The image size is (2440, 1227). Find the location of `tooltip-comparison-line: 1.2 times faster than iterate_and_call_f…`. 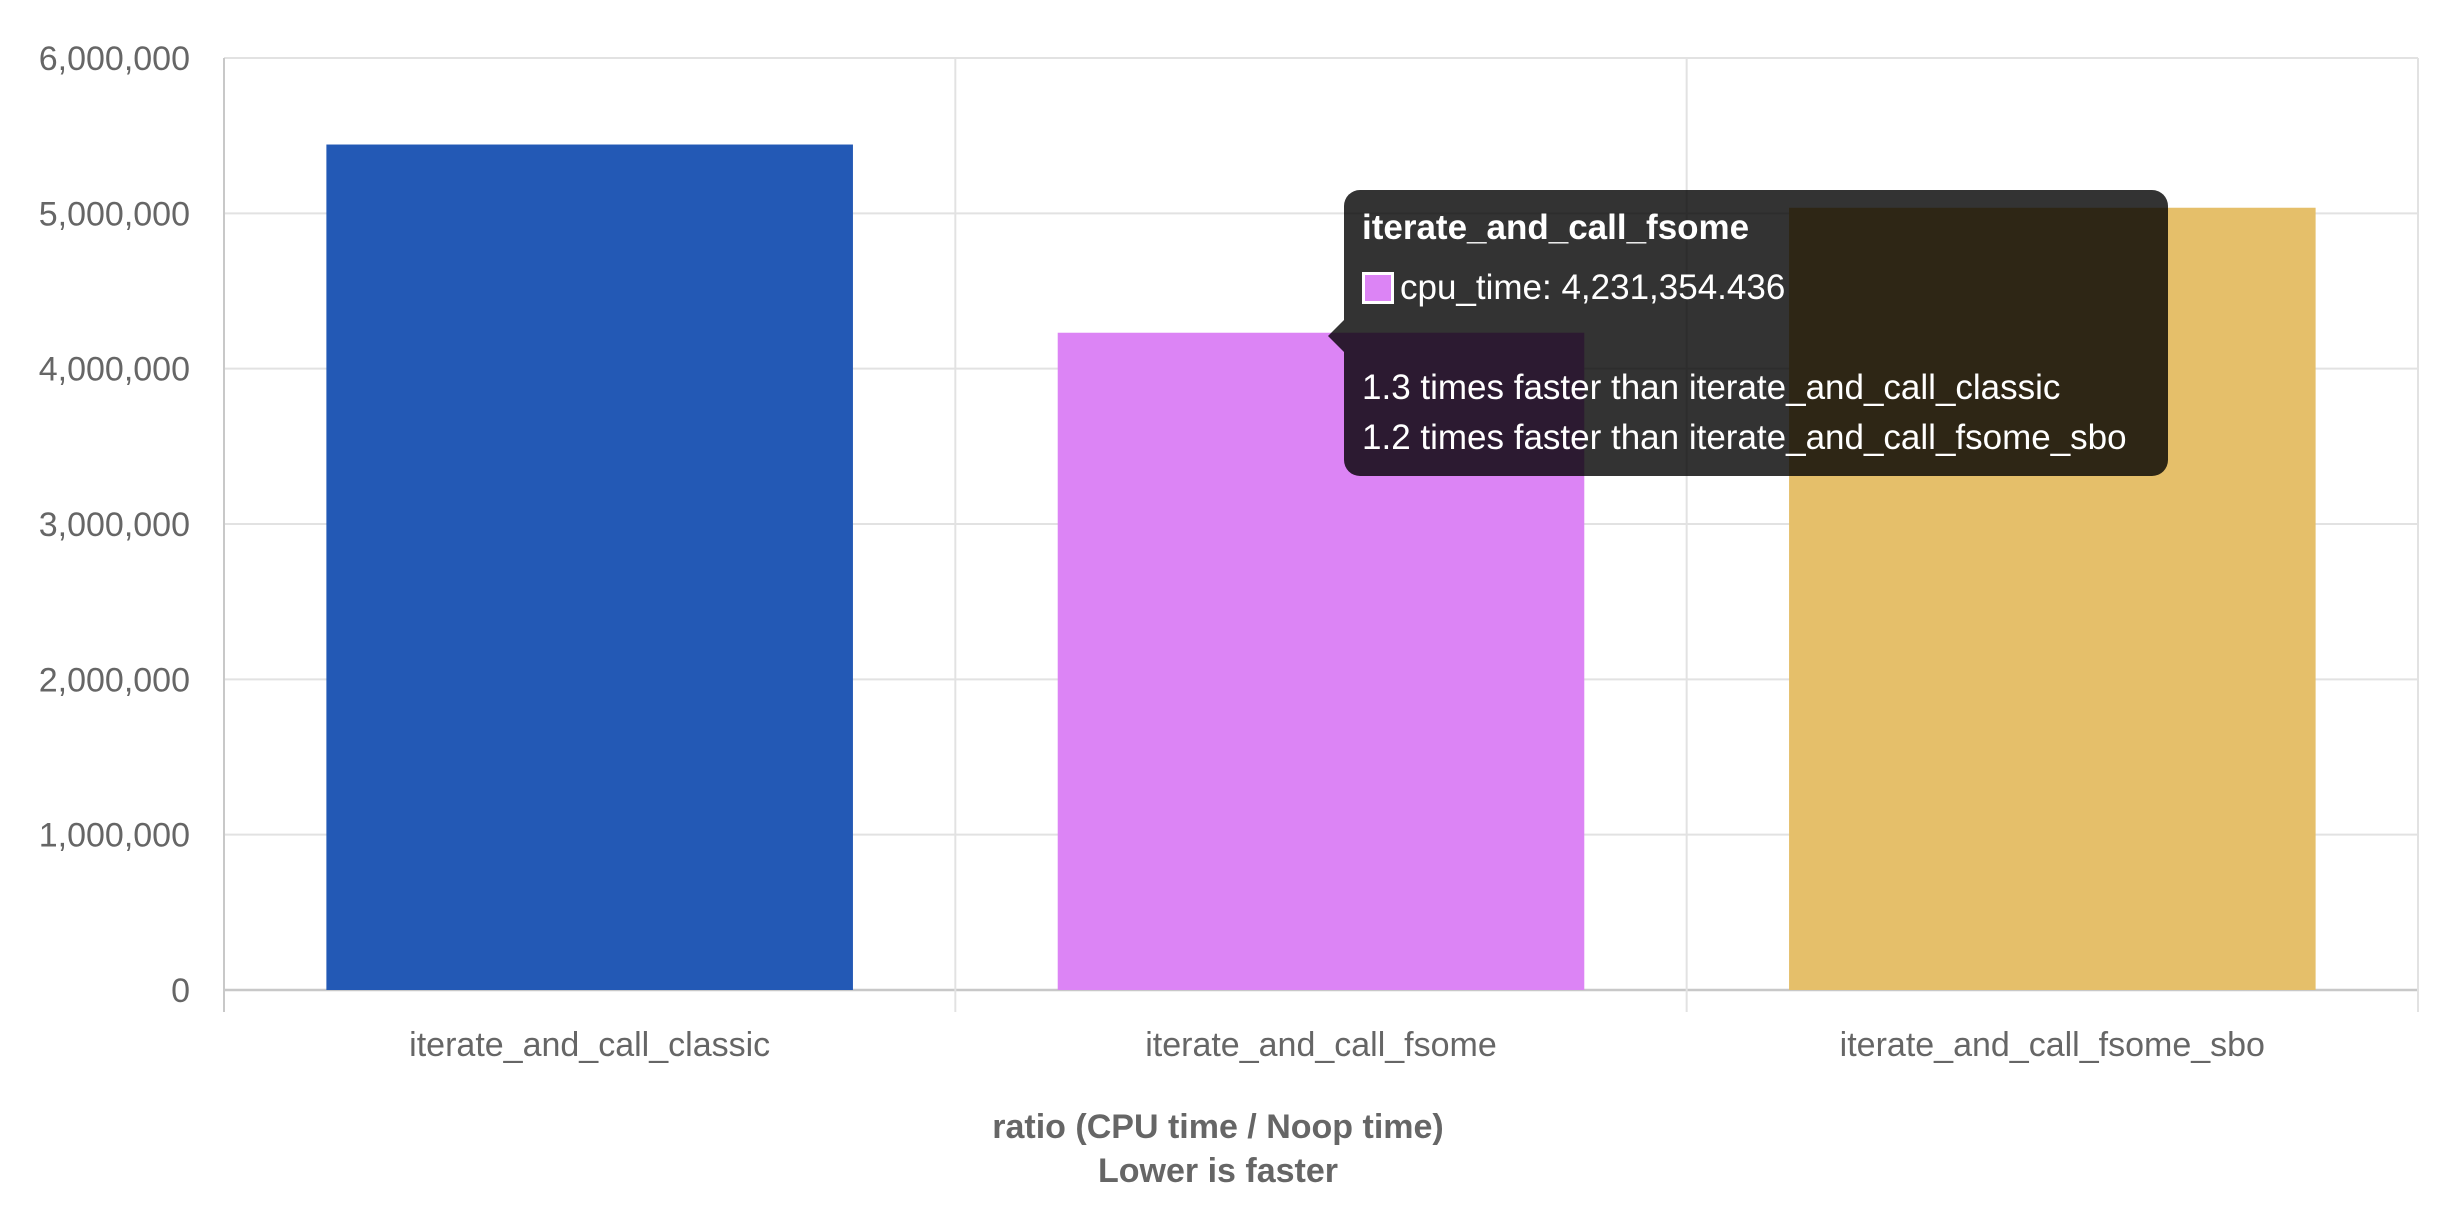

tooltip-comparison-line: 1.2 times faster than iterate_and_call_f… is located at coordinates (1744, 437).